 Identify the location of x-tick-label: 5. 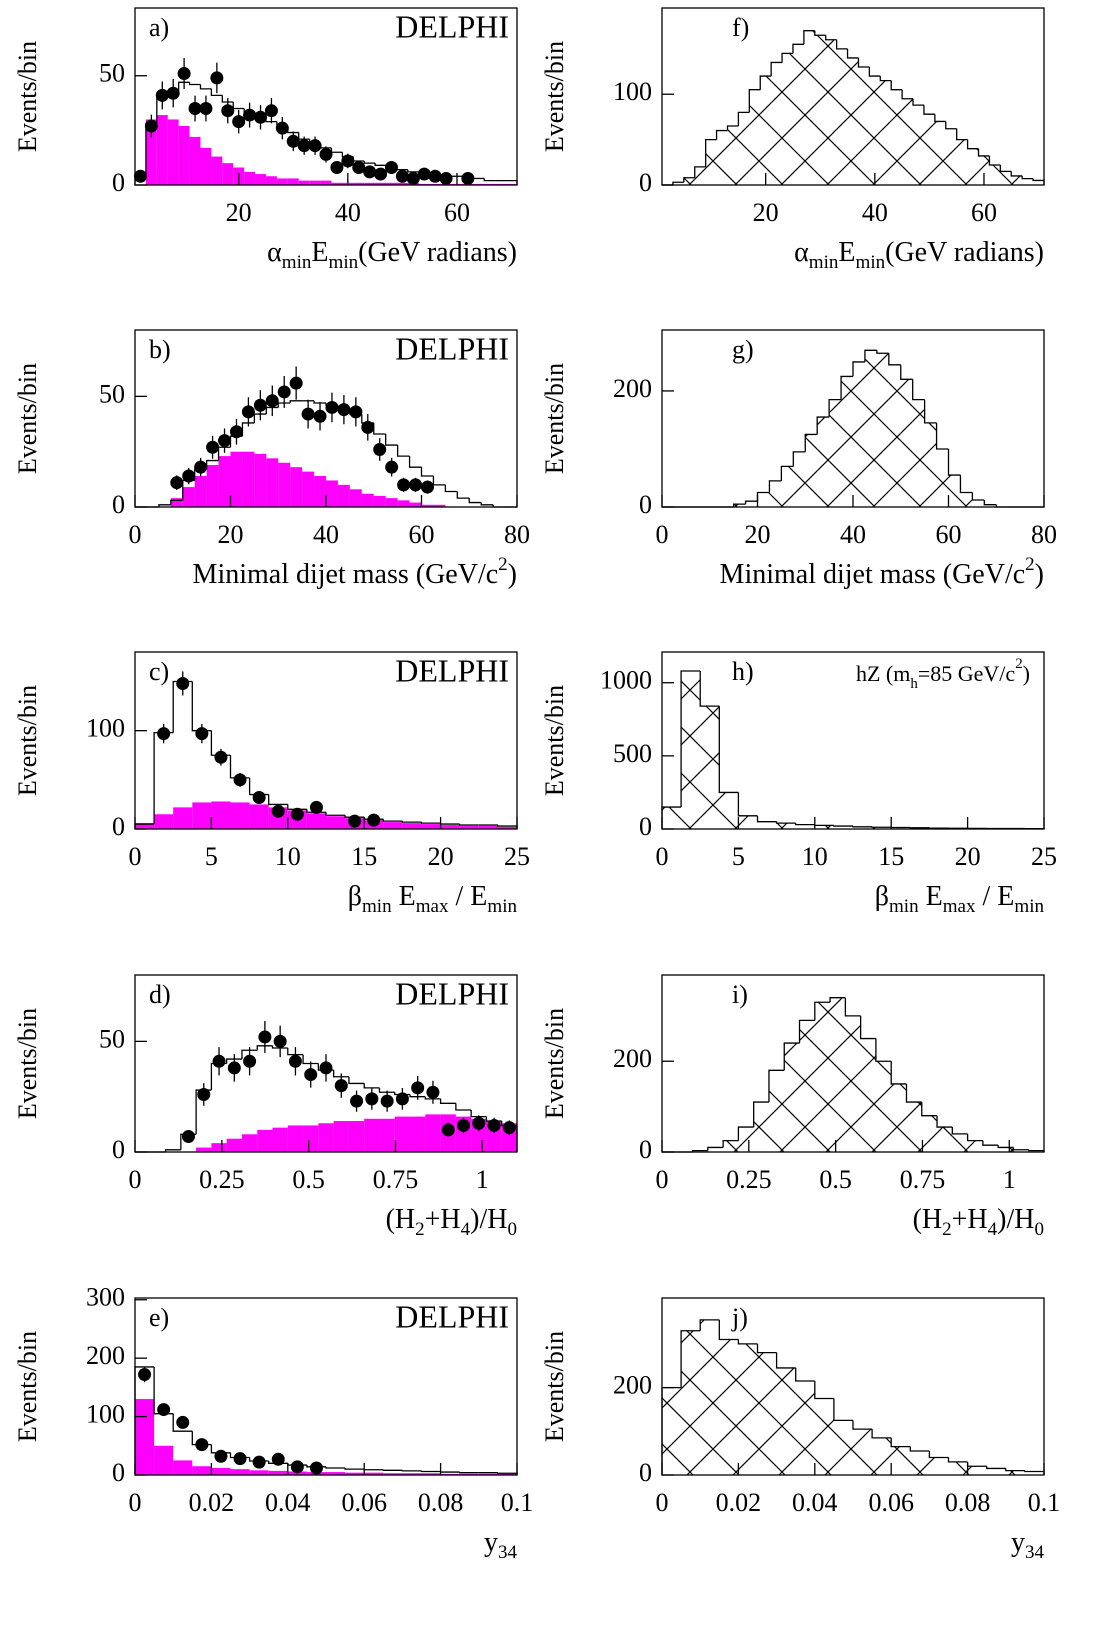
(738, 856).